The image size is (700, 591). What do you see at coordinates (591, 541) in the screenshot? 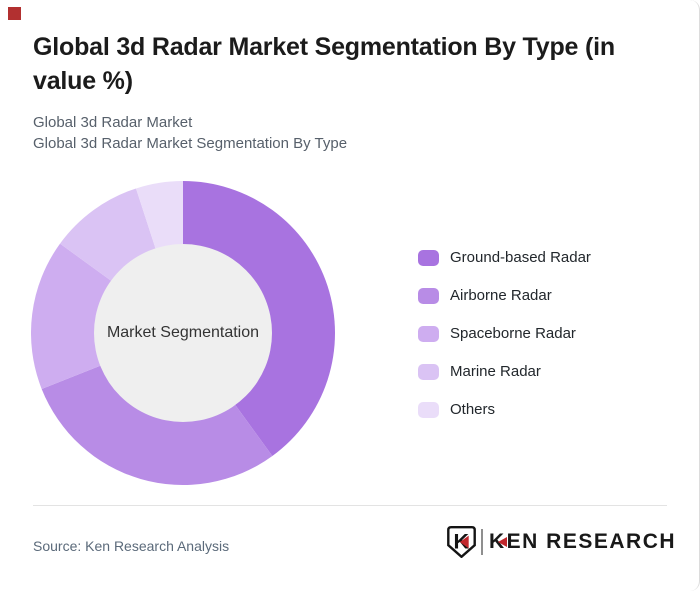
I see `wordmark-rest: EN RESEARCH` at bounding box center [591, 541].